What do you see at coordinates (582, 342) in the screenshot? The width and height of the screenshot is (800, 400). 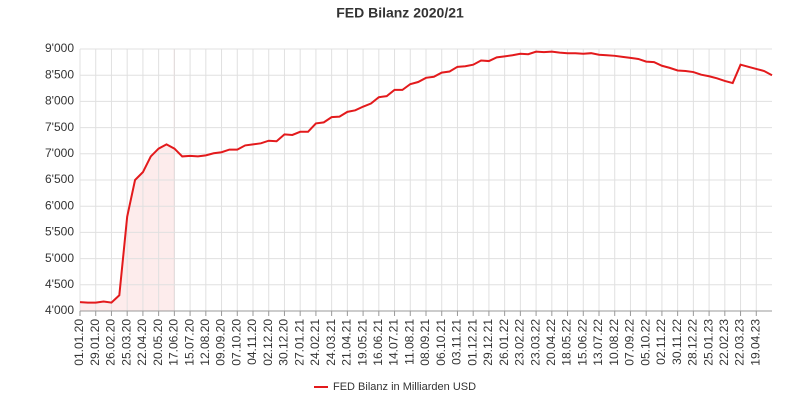 I see `x-tick-label: 15.06.22` at bounding box center [582, 342].